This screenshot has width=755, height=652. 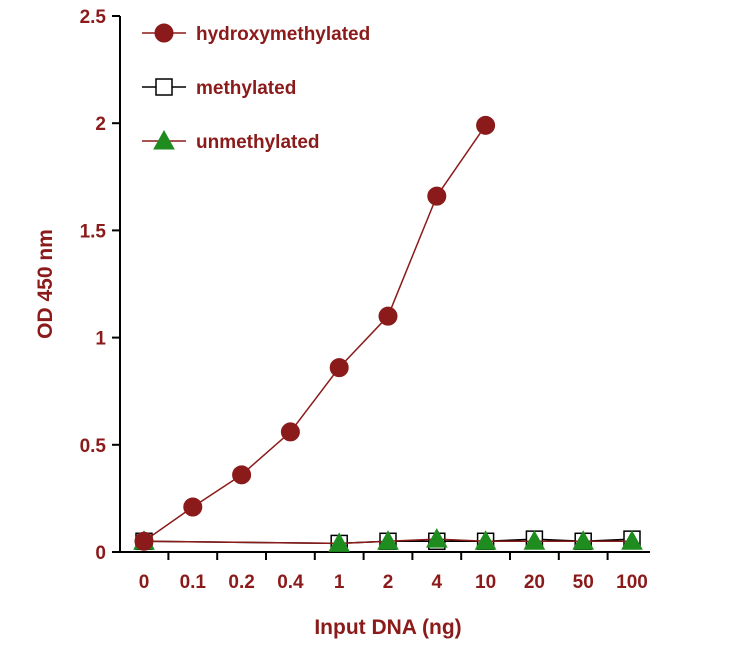 What do you see at coordinates (290, 582) in the screenshot?
I see `x-tick-label: 0.4` at bounding box center [290, 582].